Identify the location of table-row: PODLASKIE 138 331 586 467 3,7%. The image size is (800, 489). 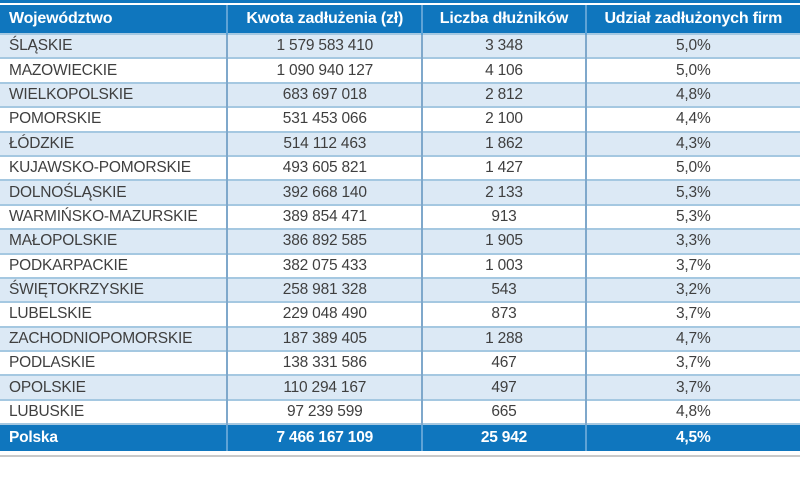
(400, 363).